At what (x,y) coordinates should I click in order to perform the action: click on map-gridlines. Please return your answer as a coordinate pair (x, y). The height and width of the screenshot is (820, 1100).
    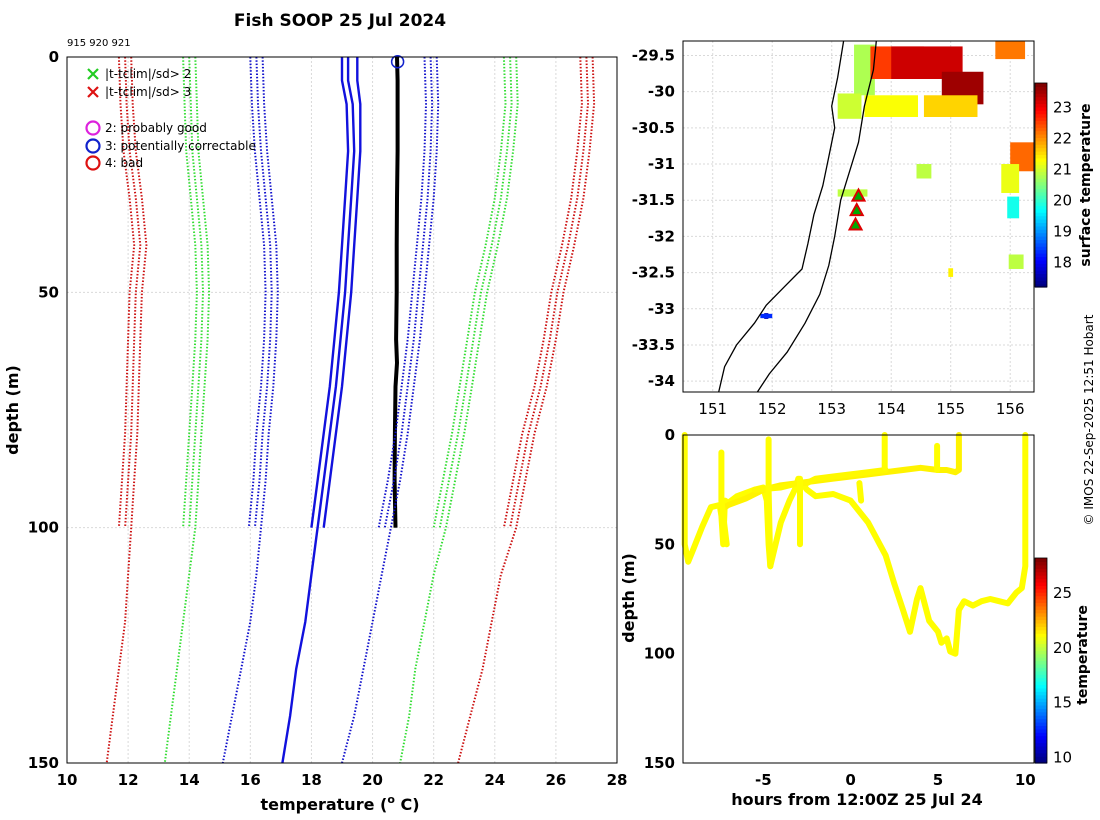
    Looking at the image, I should click on (858, 216).